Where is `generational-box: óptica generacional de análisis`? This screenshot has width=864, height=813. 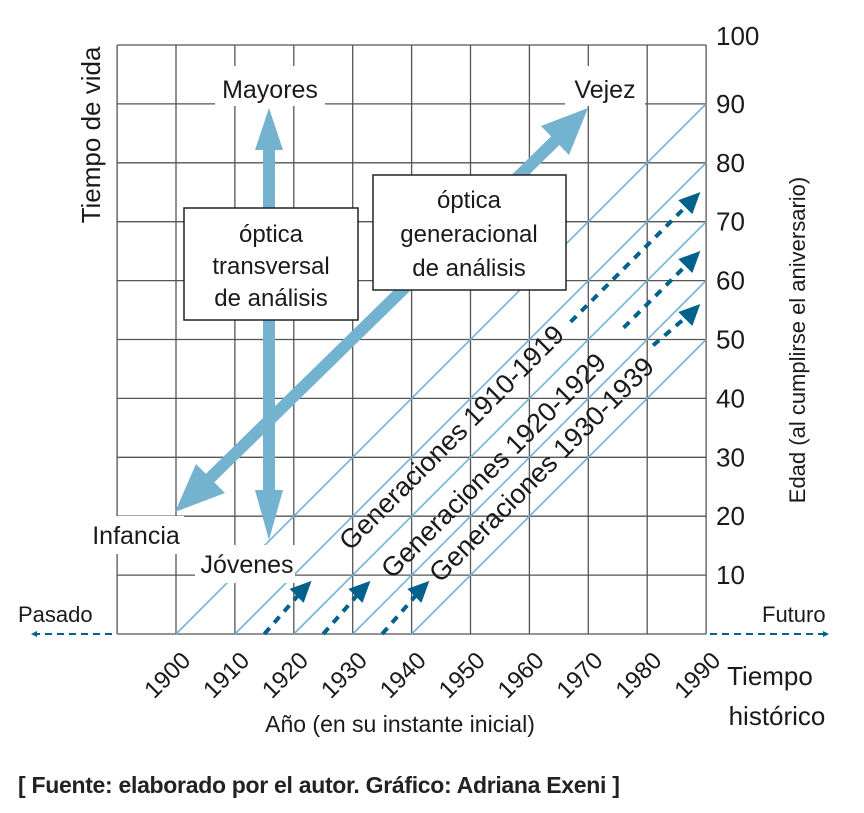
generational-box: óptica generacional de análisis is located at coordinates (469, 232).